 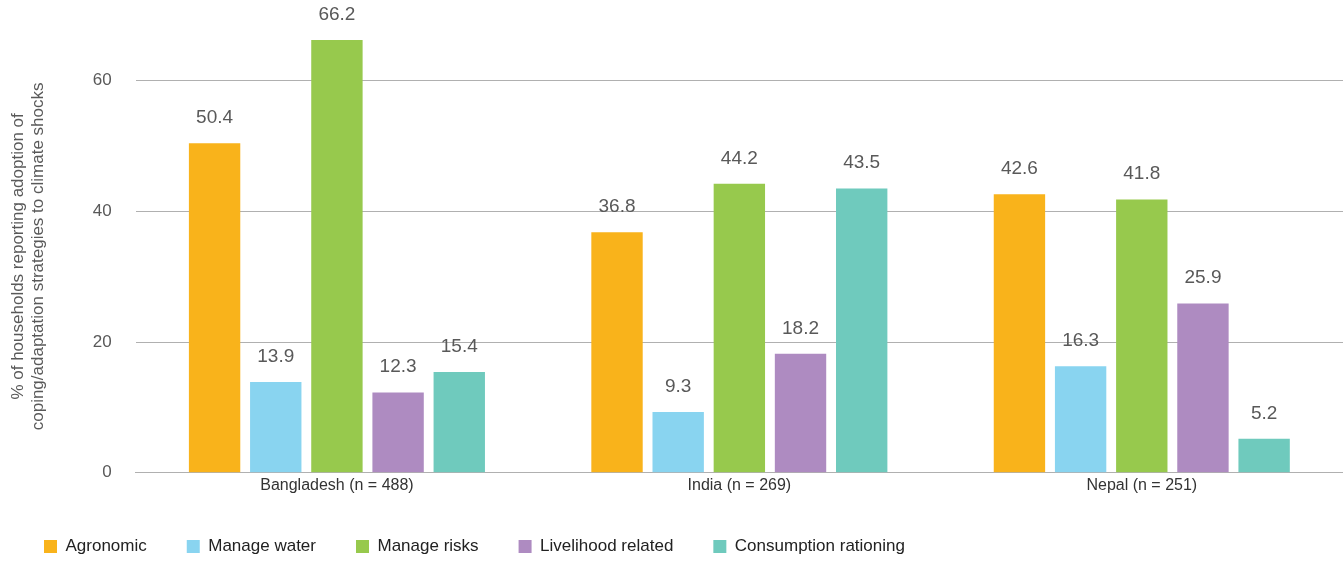 I want to click on x-tick-label: Bangladesh (n = 488), so click(x=337, y=484).